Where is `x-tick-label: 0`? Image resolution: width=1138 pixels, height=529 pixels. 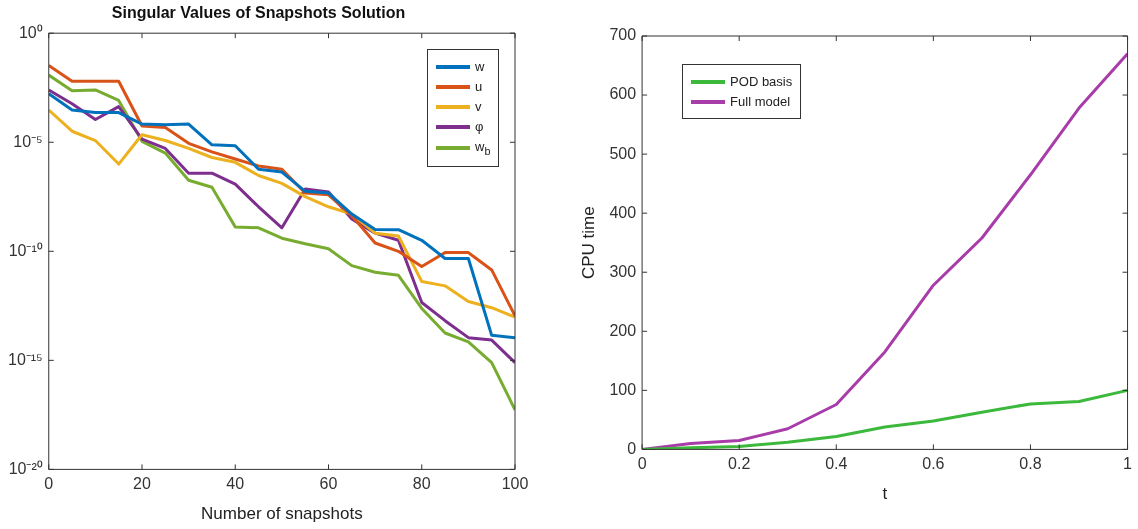
x-tick-label: 0 is located at coordinates (49, 484).